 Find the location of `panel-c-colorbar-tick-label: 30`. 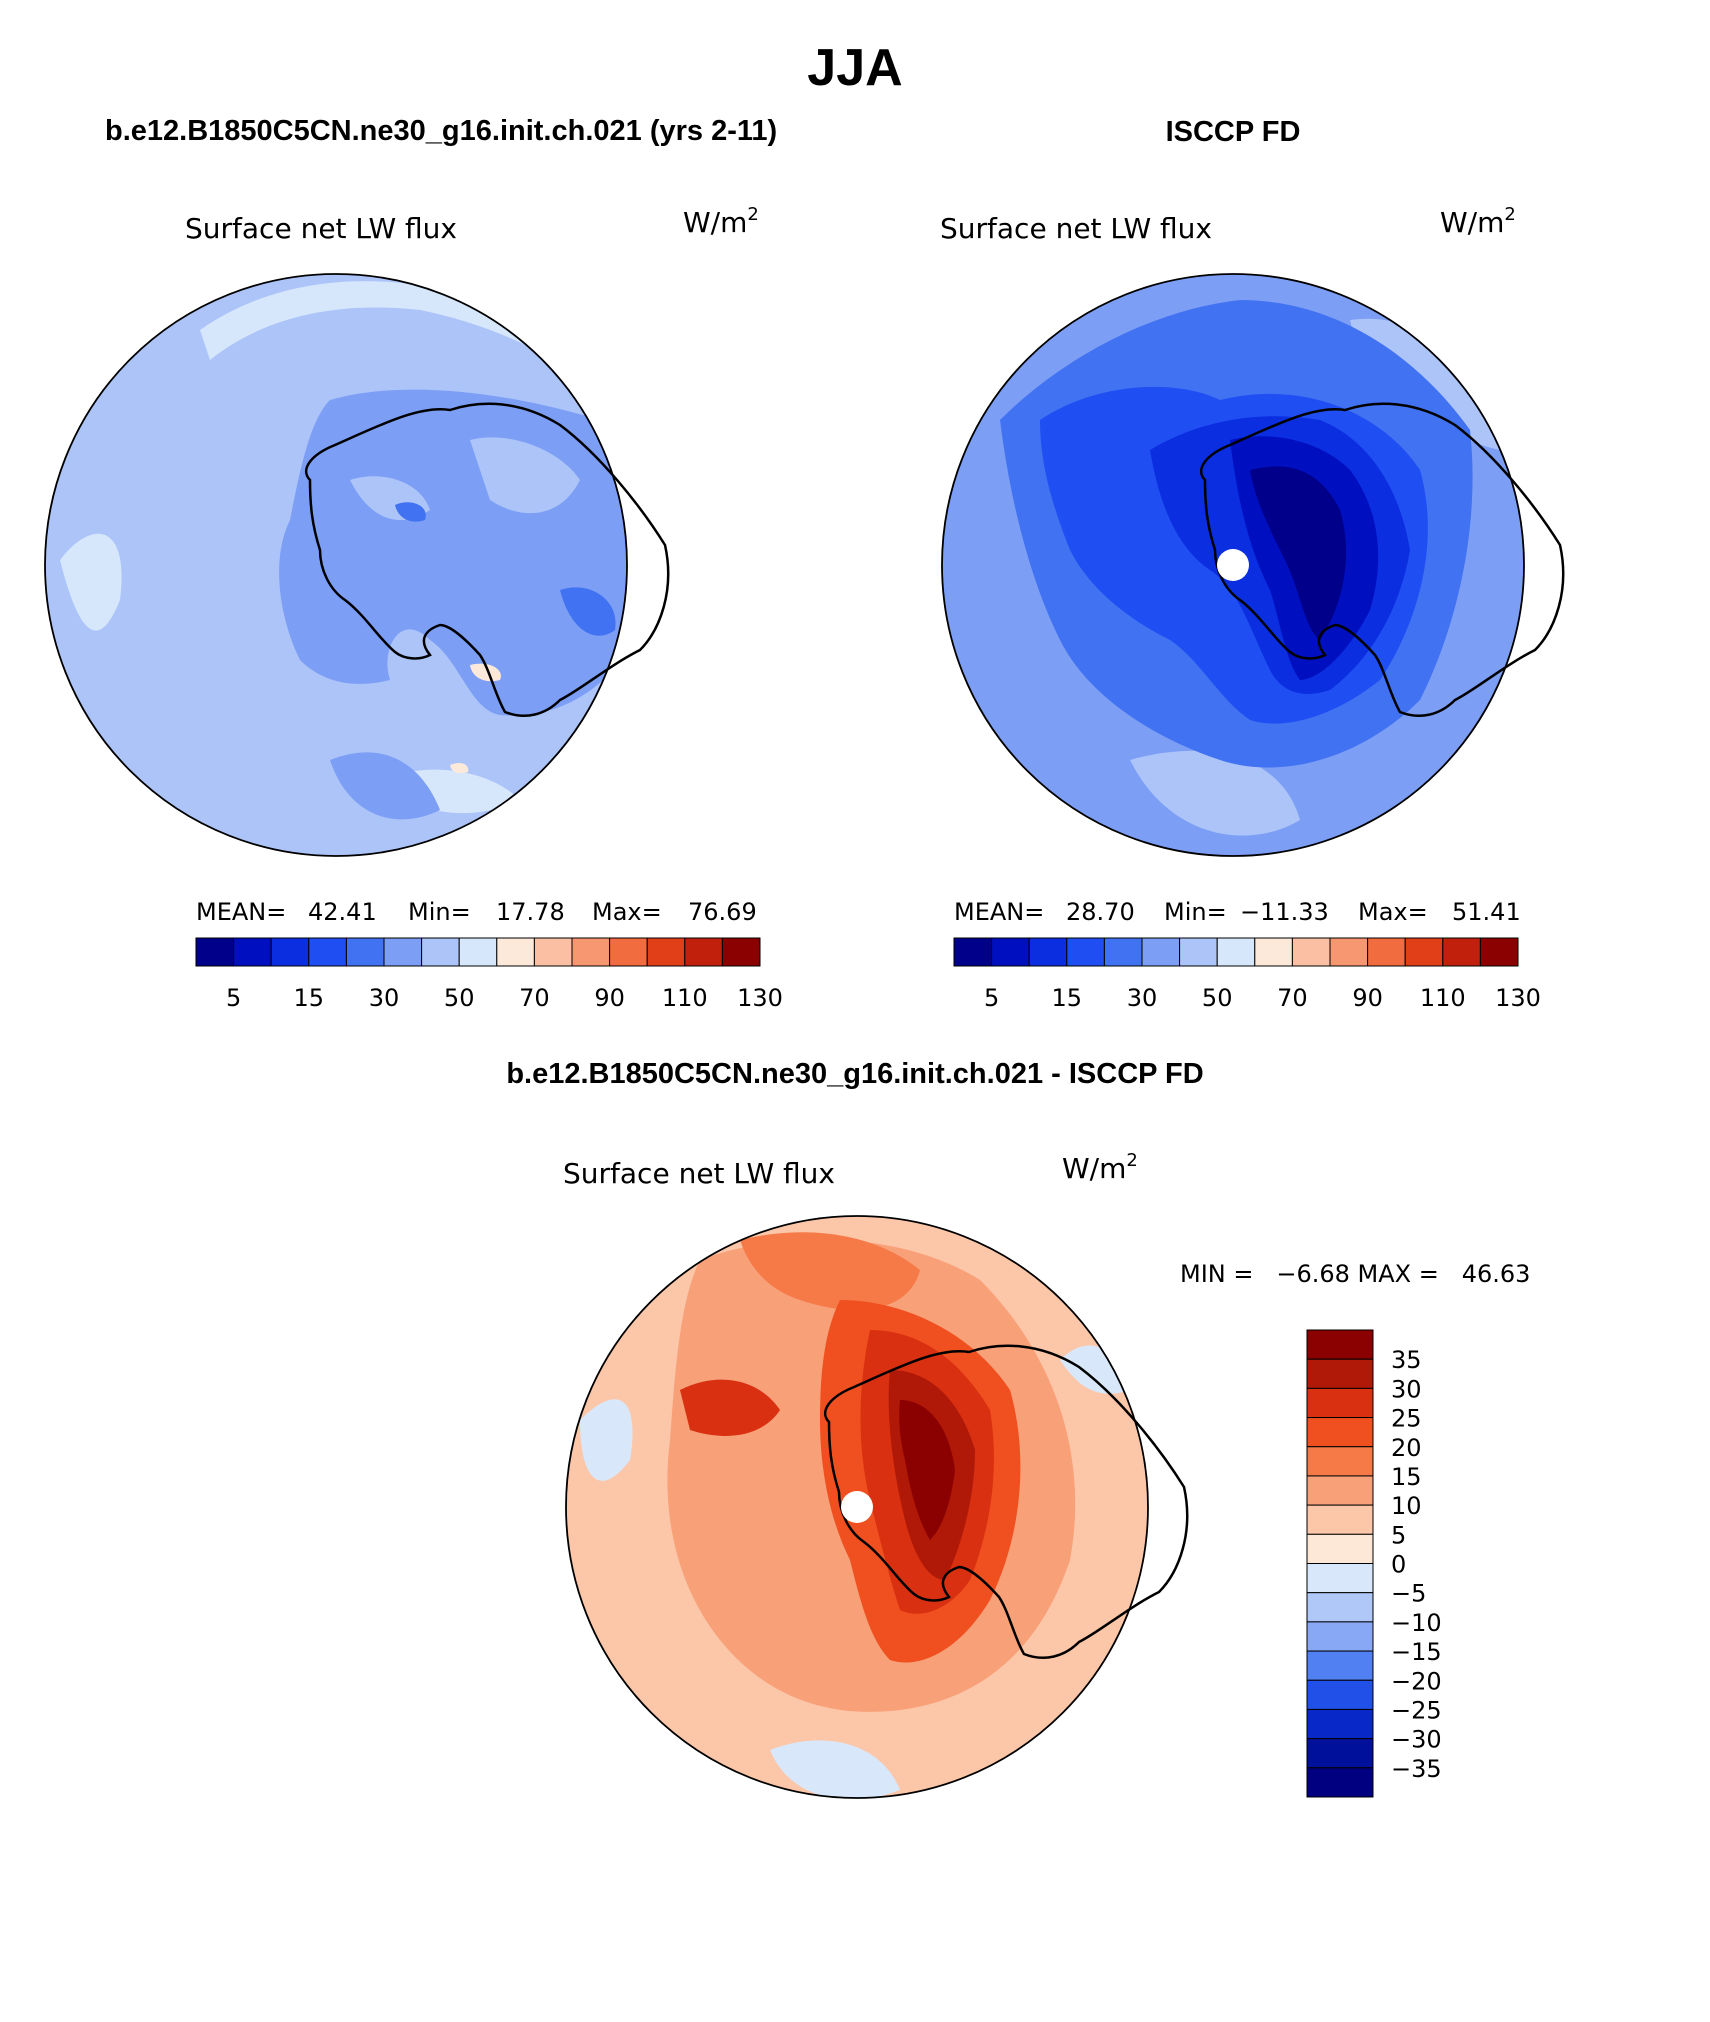

panel-c-colorbar-tick-label: 30 is located at coordinates (1406, 1389).